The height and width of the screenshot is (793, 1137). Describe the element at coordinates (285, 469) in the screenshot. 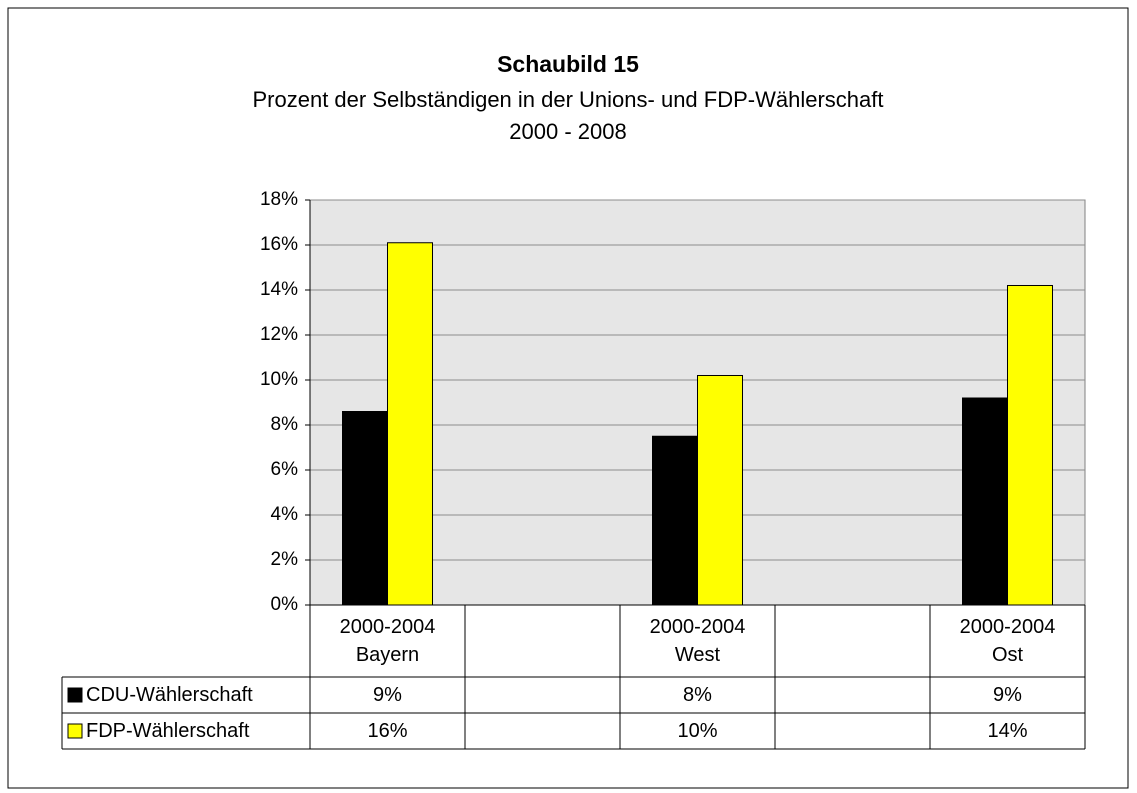

I see `y-tick-label: 6%` at that location.